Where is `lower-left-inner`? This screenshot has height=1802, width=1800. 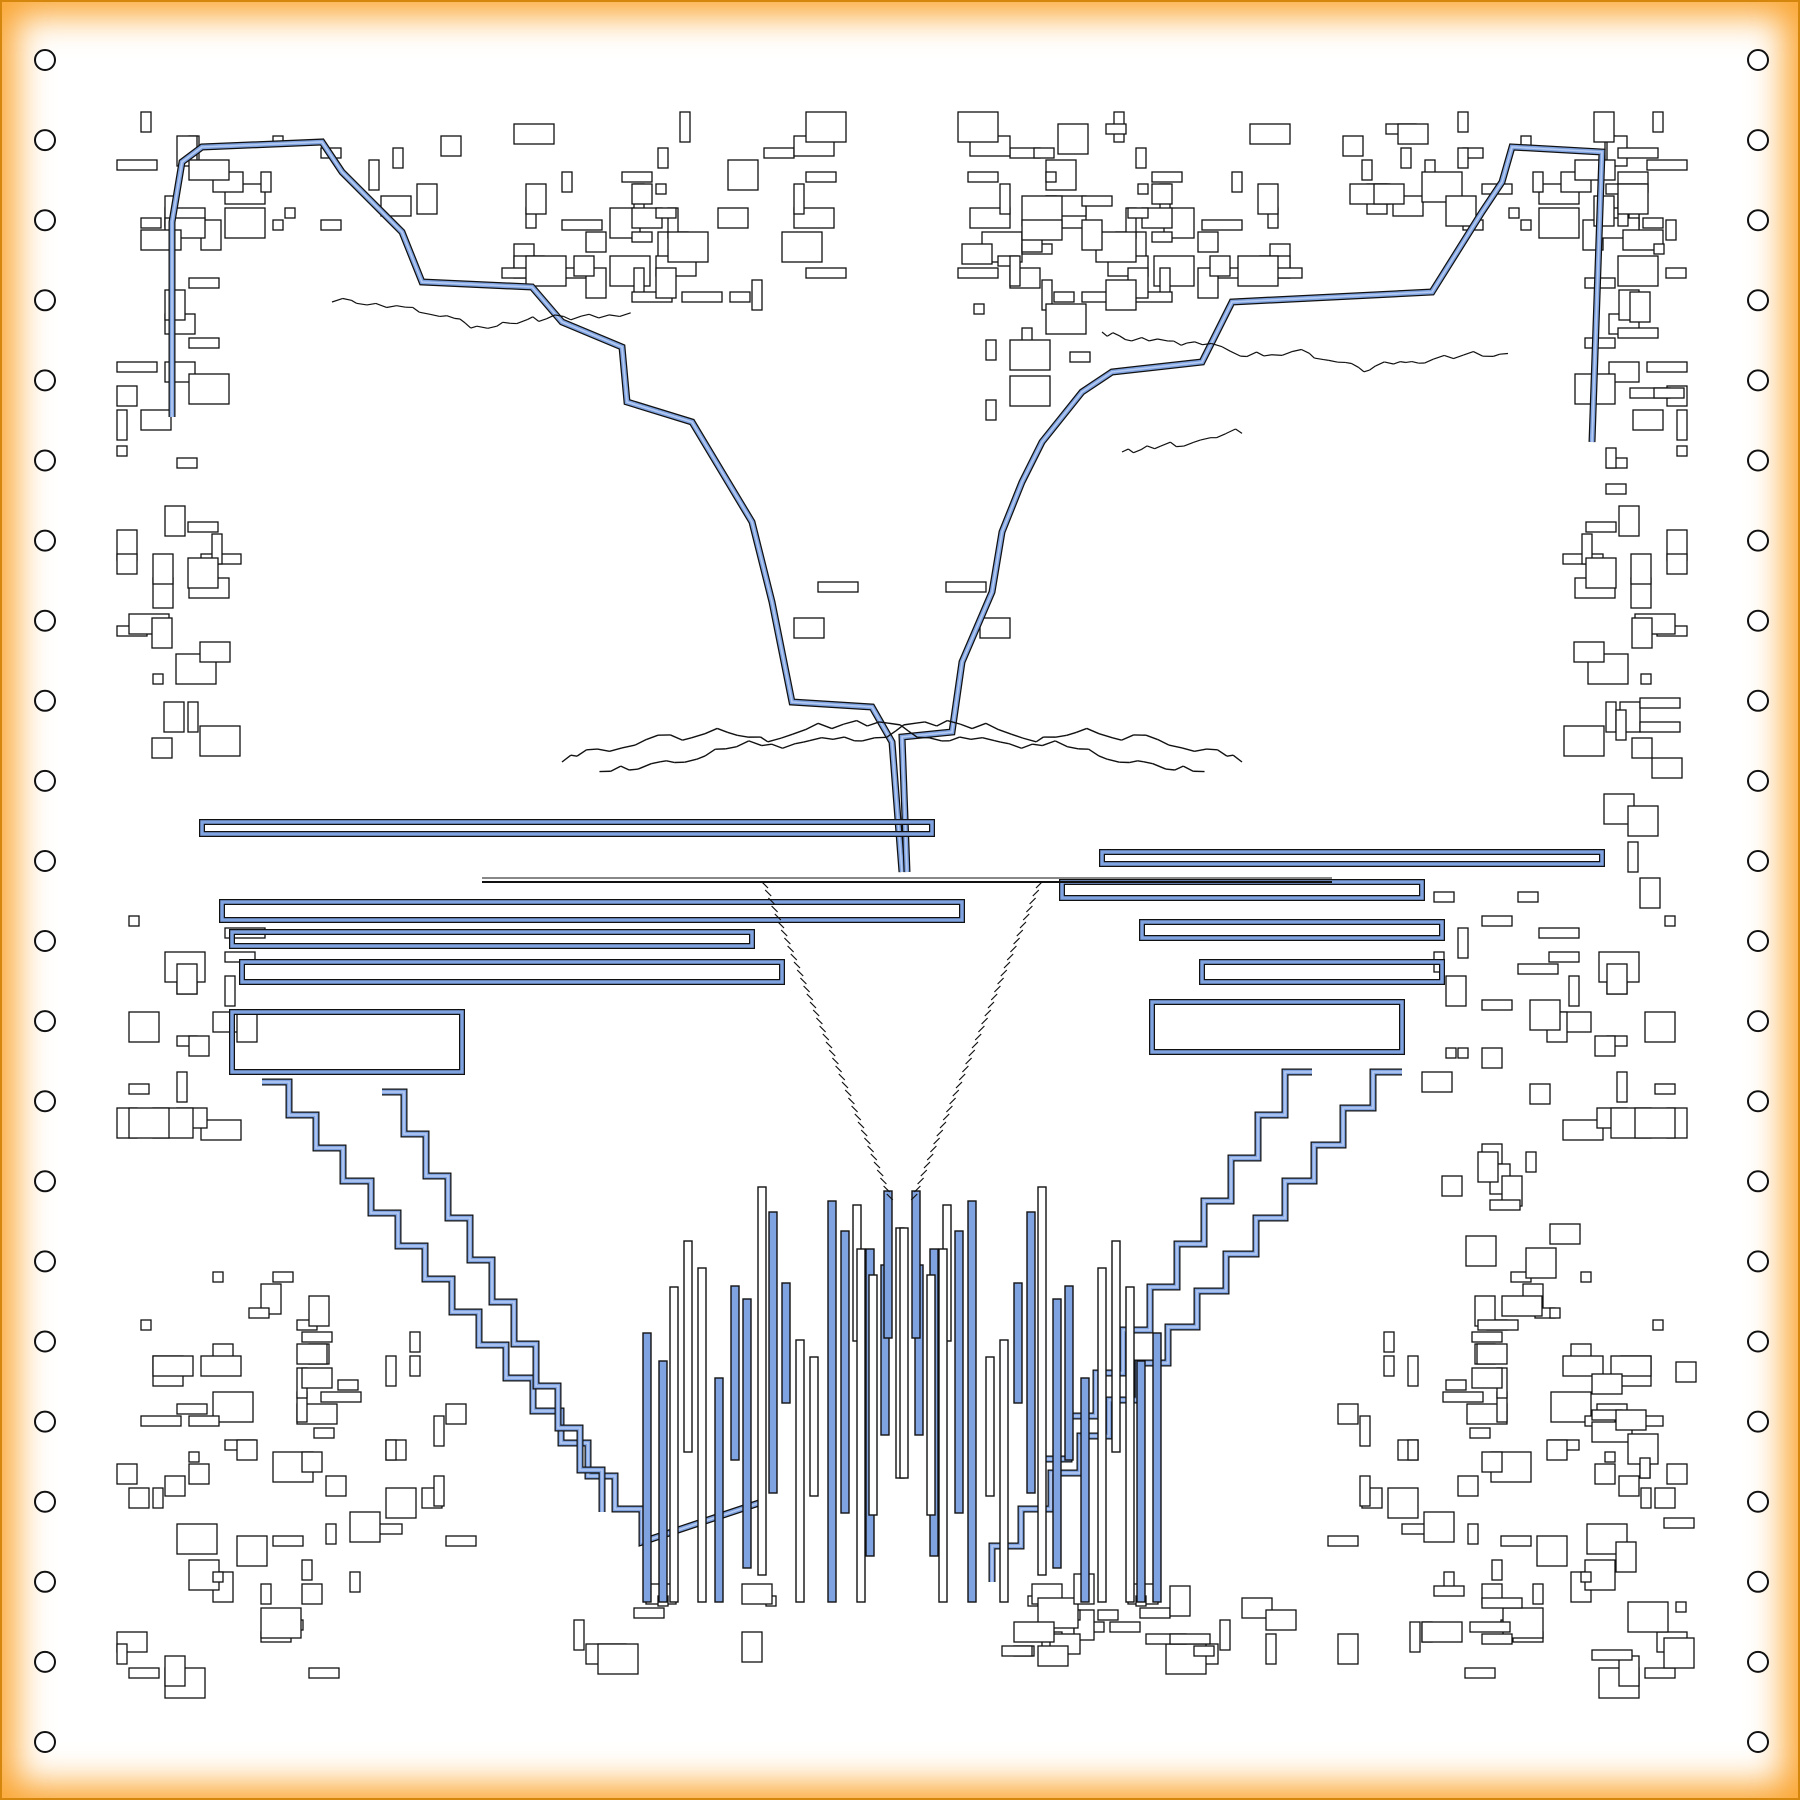
lower-left-inner is located at coordinates (492, 1302).